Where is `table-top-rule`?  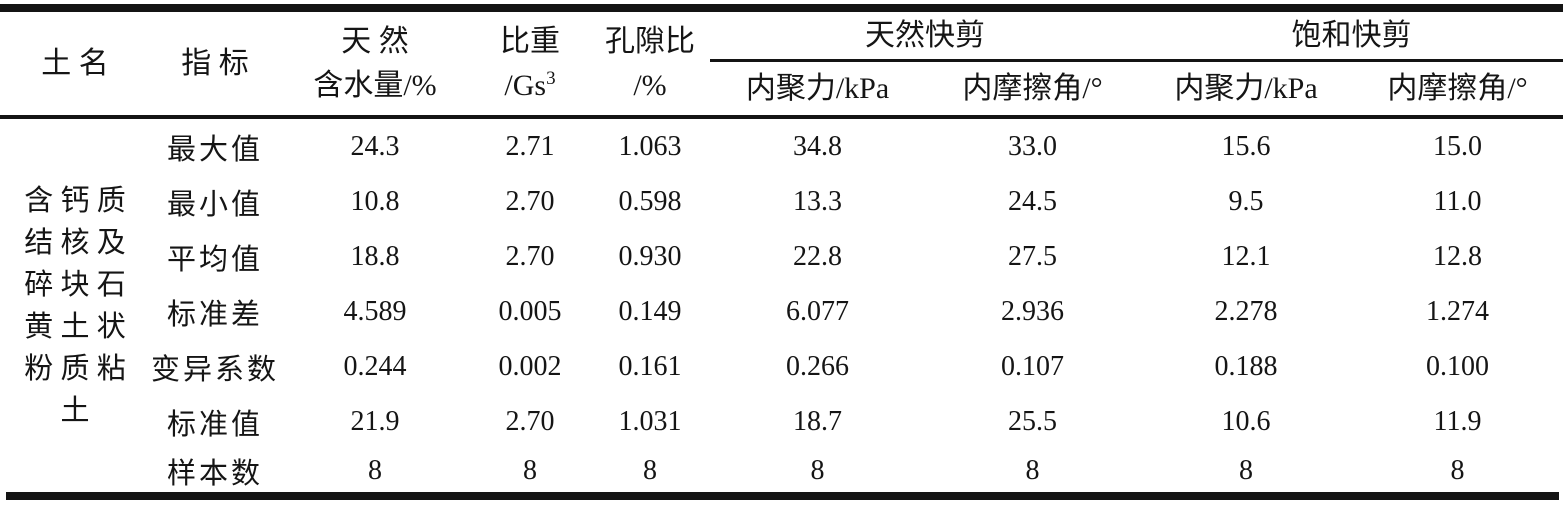
table-top-rule is located at coordinates (781, 8).